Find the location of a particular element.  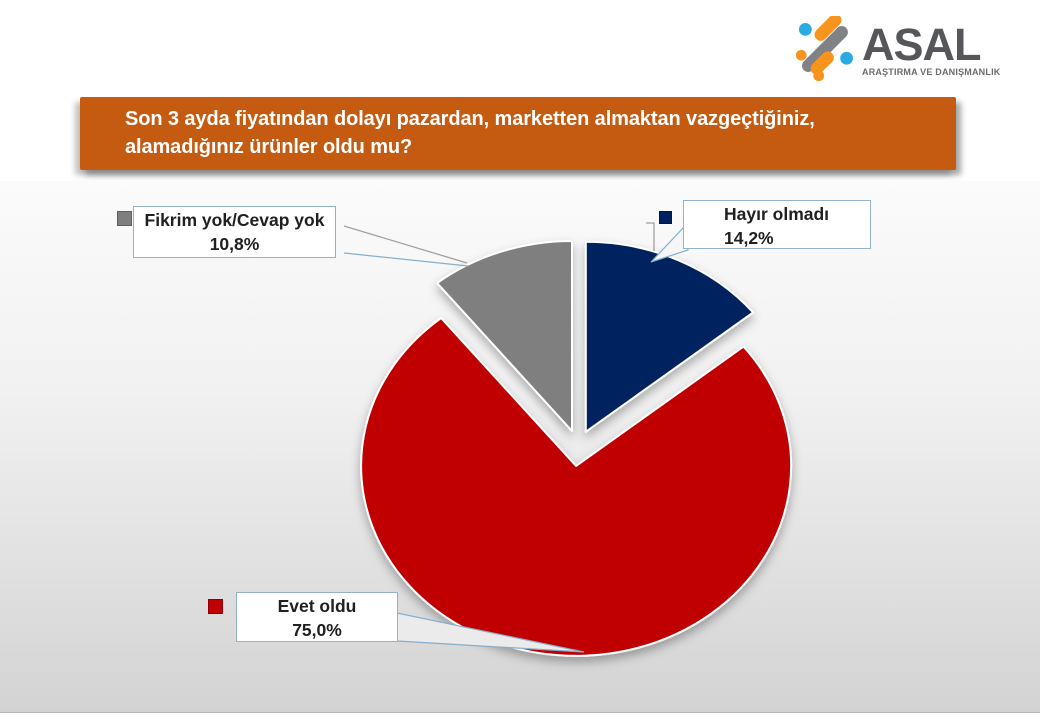

label-hayir-text: Hayır olmadı is located at coordinates (777, 214).